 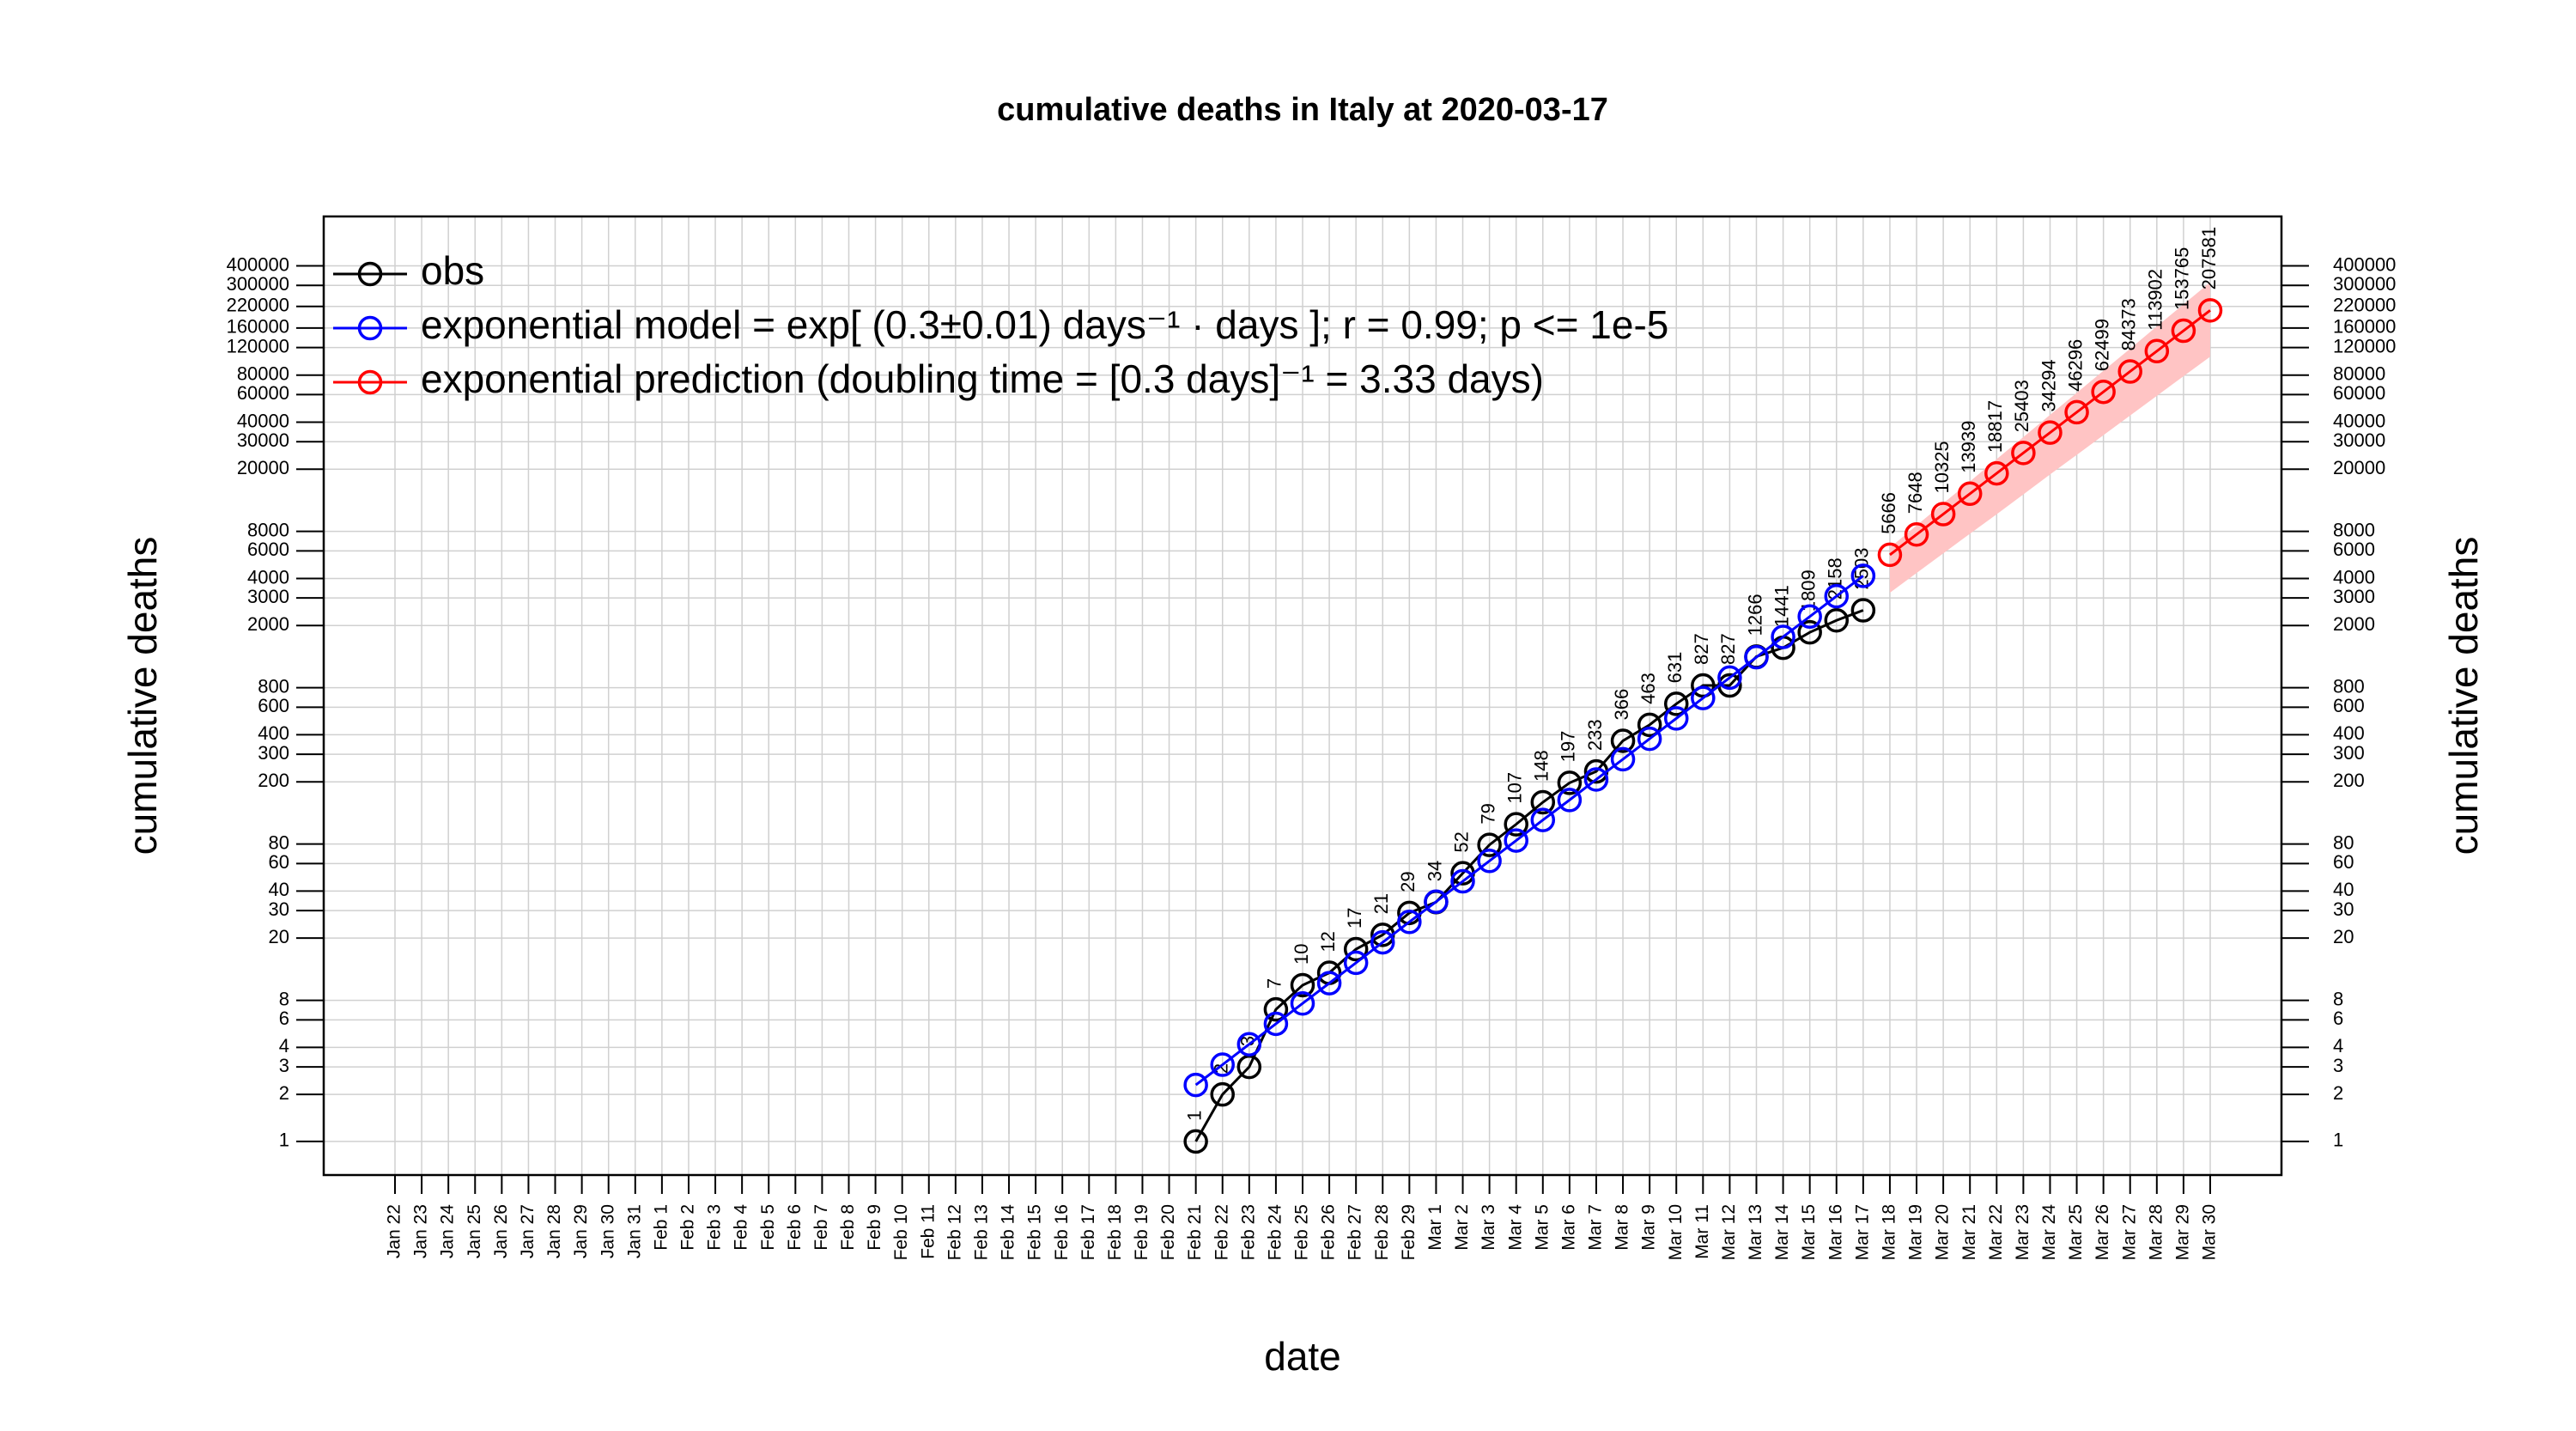 I want to click on x-tick-label: Mar 17, so click(x=1862, y=1232).